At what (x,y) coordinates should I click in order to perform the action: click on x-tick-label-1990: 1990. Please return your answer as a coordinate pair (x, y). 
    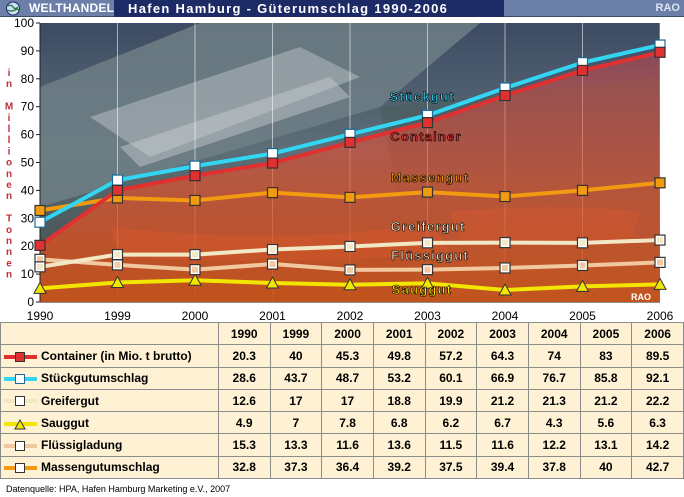
    Looking at the image, I should click on (40, 315).